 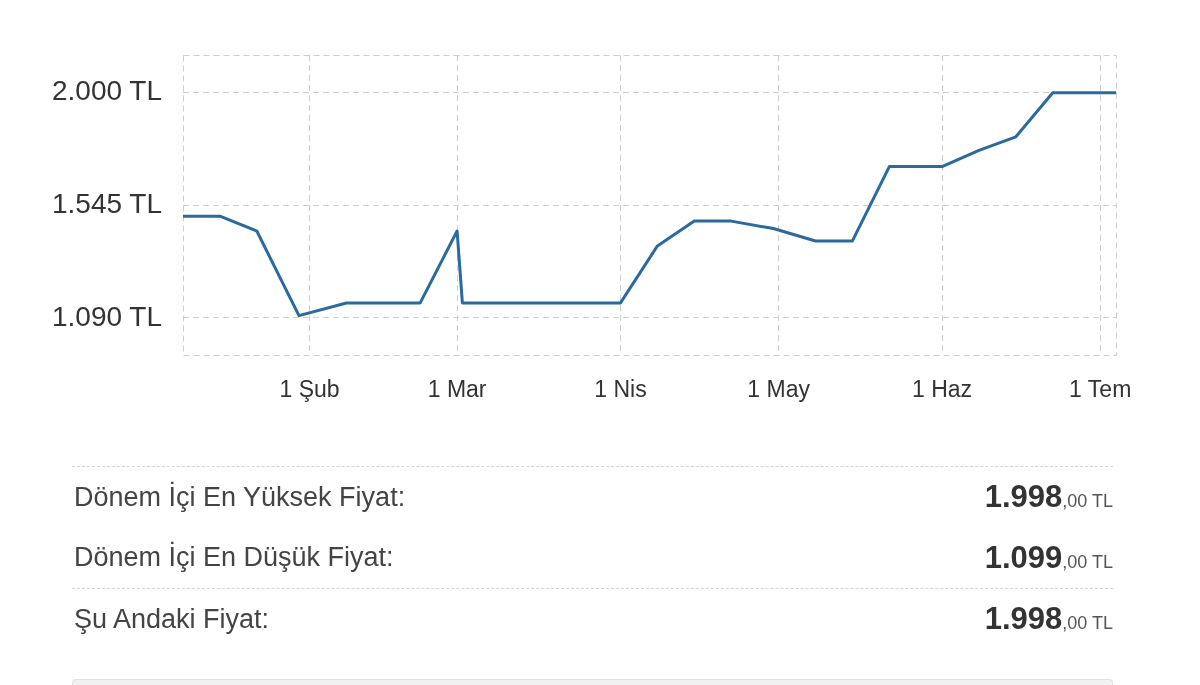 I want to click on x-tick-label: 1 Haz, so click(x=942, y=389).